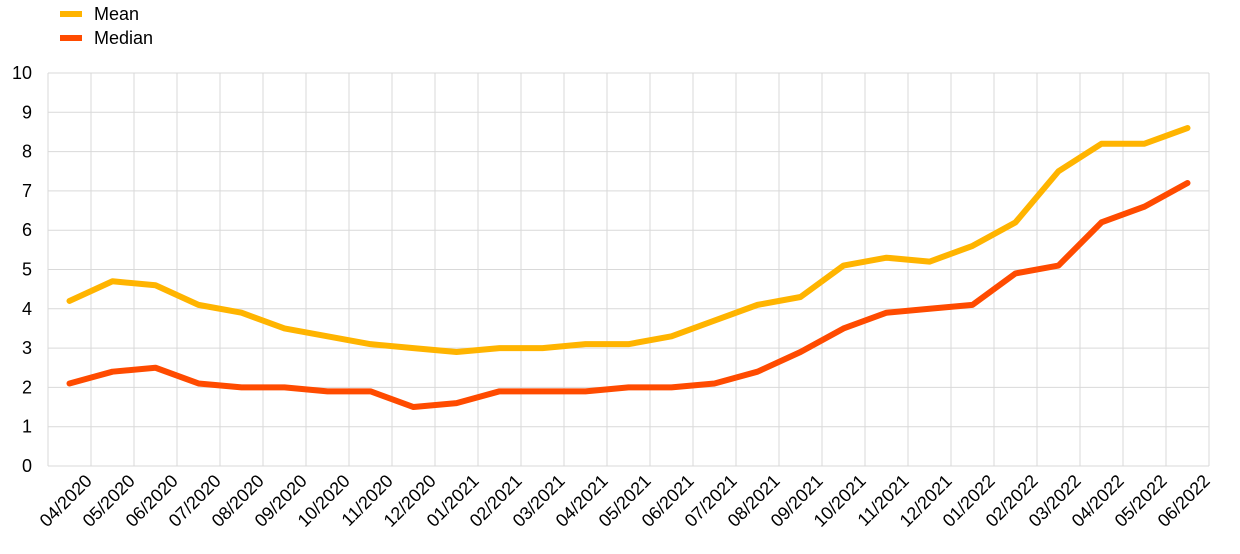 The image size is (1240, 554). Describe the element at coordinates (27, 348) in the screenshot. I see `y-tick-label: 3` at that location.